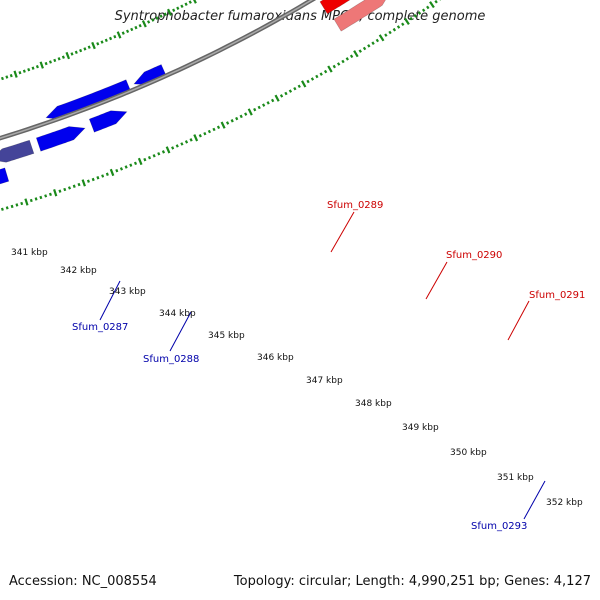  I want to click on gene-label-sfum-0293: Sfum_0293, so click(499, 526).